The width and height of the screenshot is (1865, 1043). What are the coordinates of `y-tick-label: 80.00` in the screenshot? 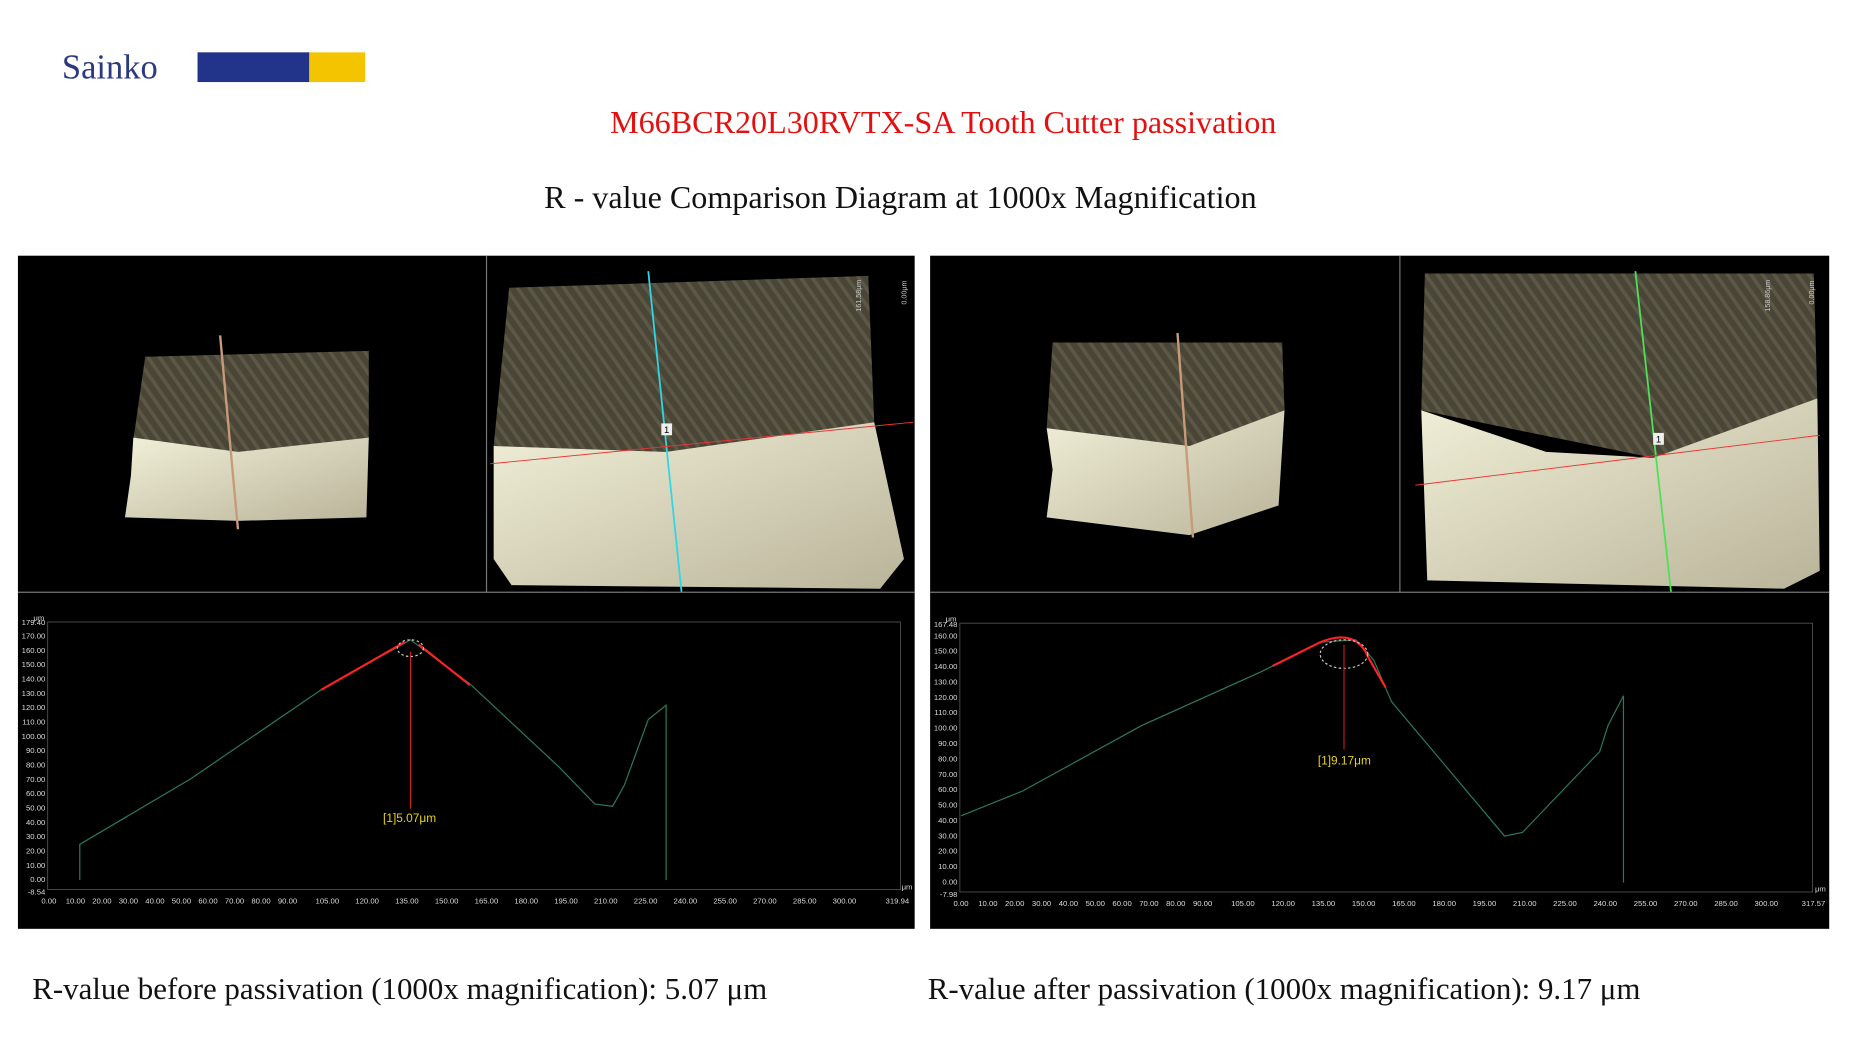 It's located at (35, 764).